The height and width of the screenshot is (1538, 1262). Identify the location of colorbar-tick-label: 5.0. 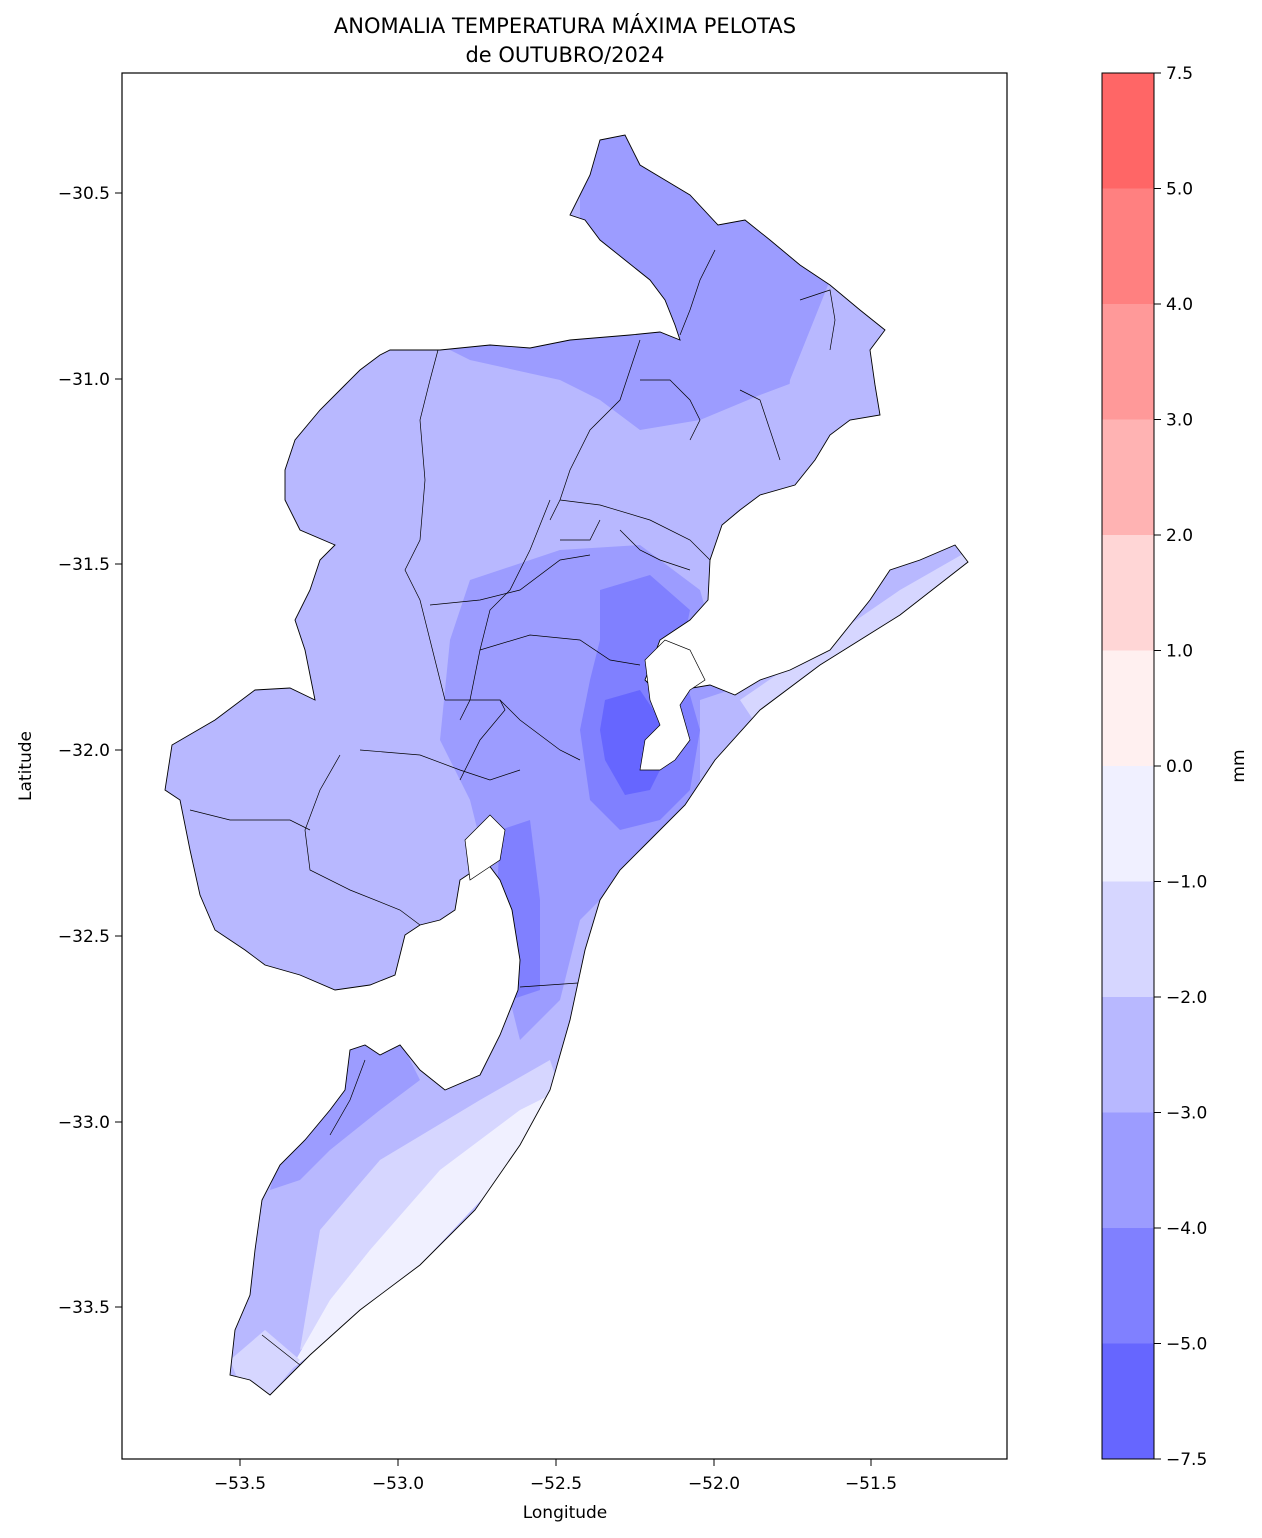
(1179, 190).